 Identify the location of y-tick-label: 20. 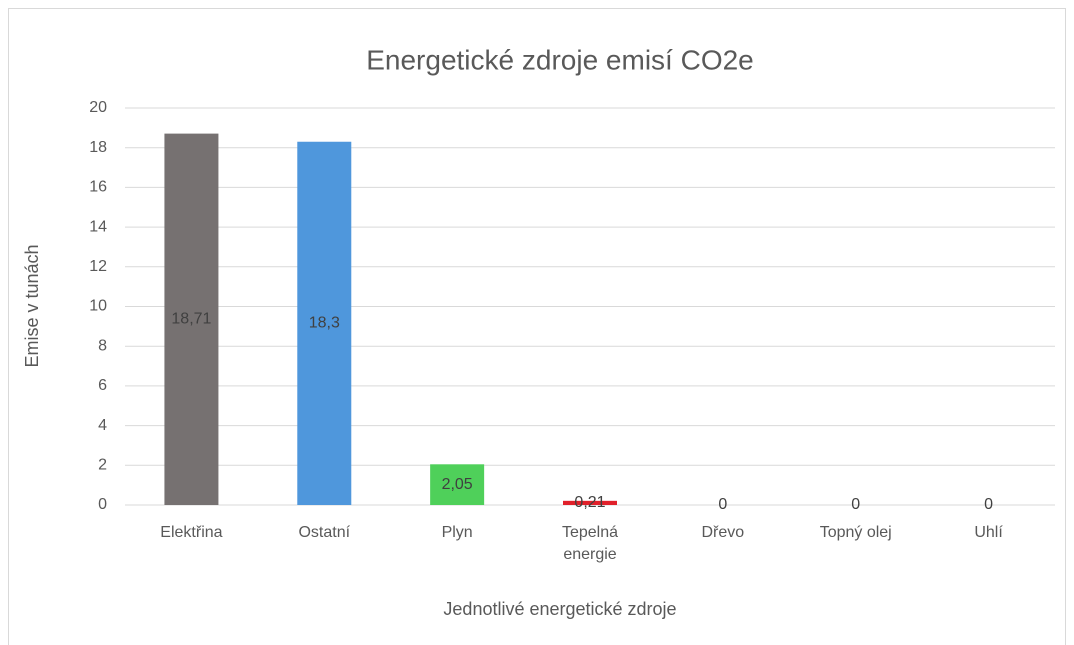
(98, 107).